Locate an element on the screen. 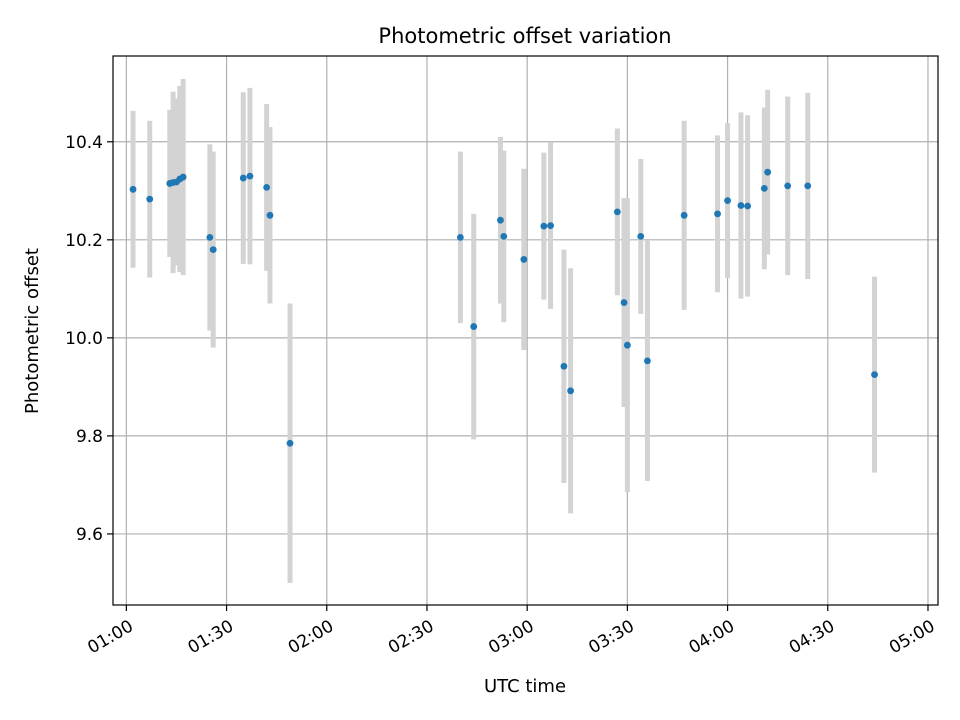  x-axis-label: UTC time is located at coordinates (525, 686).